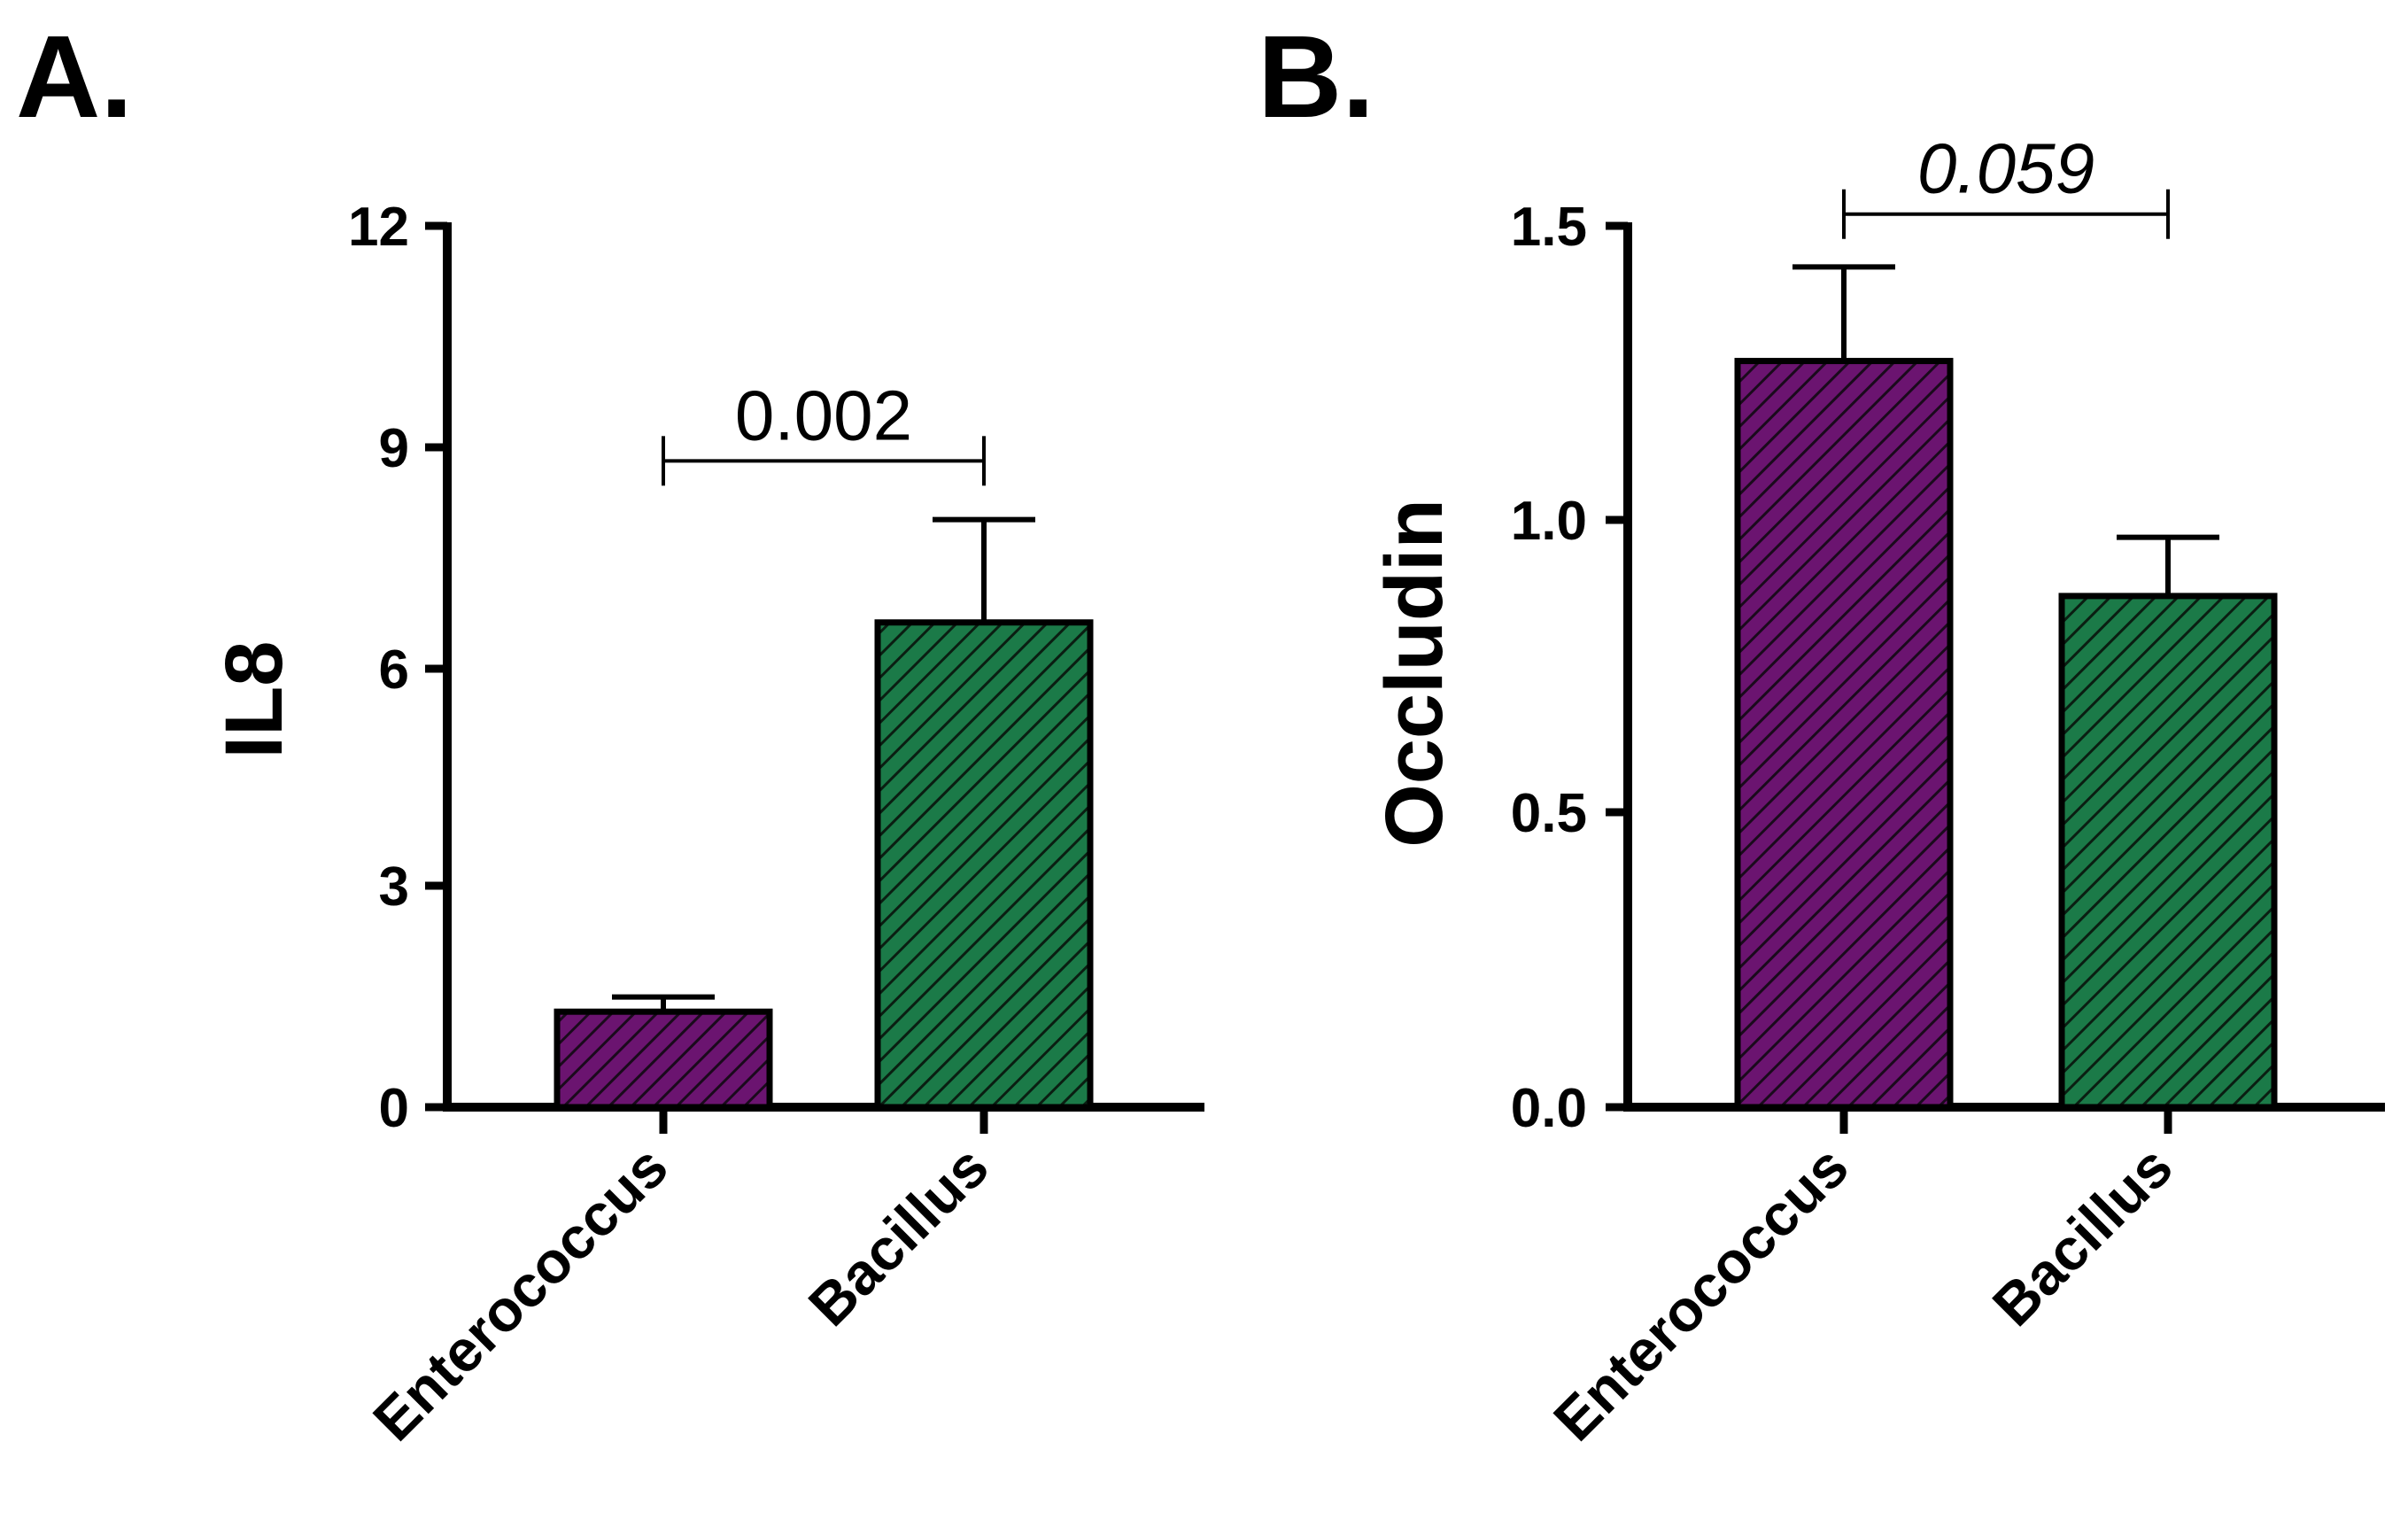 This screenshot has height=1527, width=2408. What do you see at coordinates (394, 448) in the screenshot?
I see `panel-a-ytick-label: 9` at bounding box center [394, 448].